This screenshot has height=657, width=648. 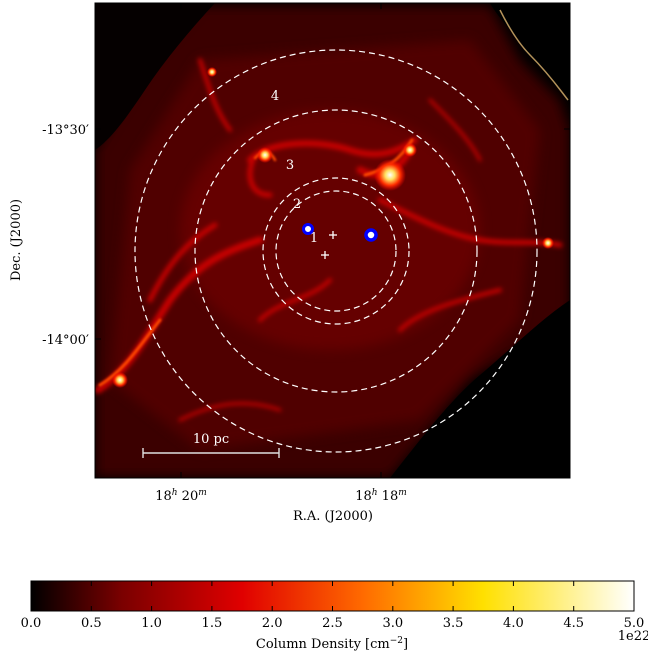 What do you see at coordinates (390, 175) in the screenshot?
I see `bright-clump-ne` at bounding box center [390, 175].